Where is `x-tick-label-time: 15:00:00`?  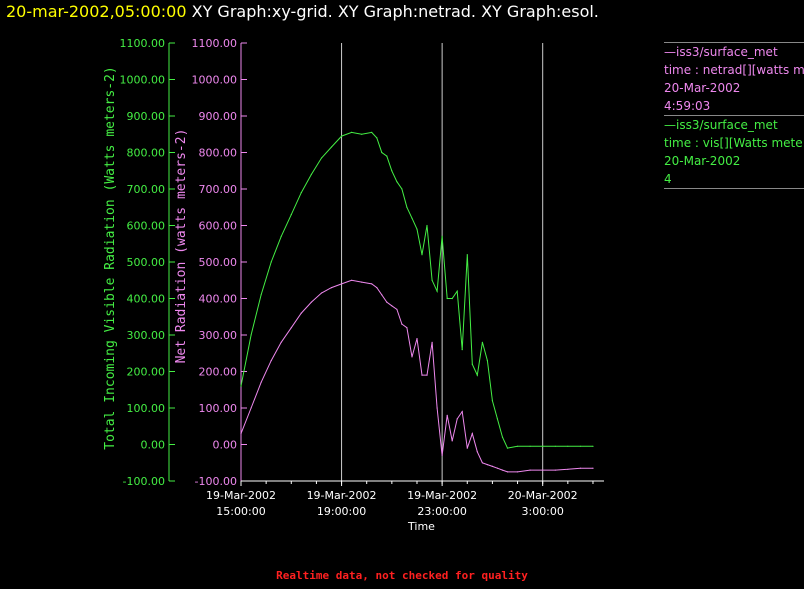 x-tick-label-time: 15:00:00 is located at coordinates (240, 511).